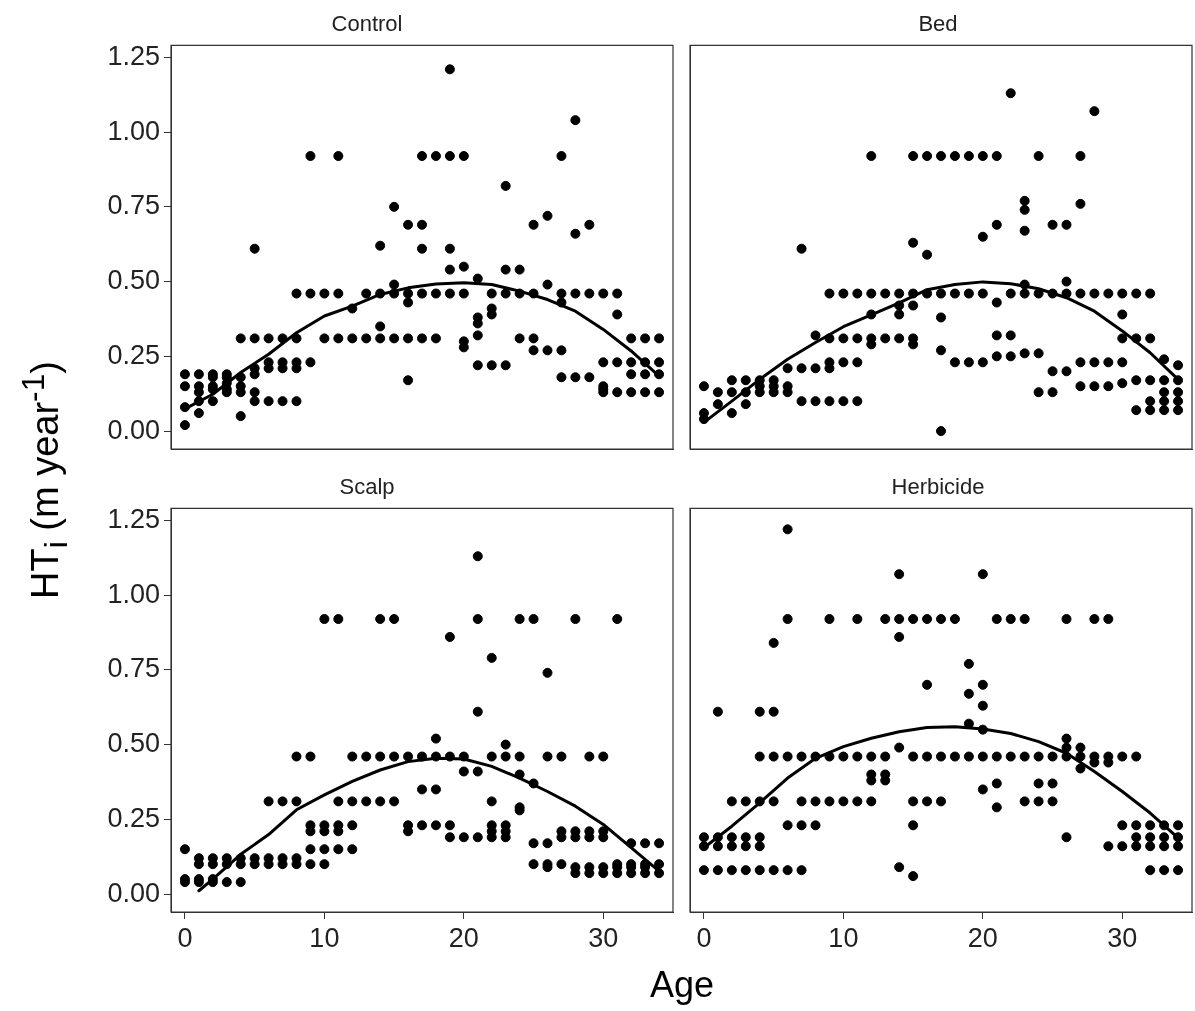 The width and height of the screenshot is (1195, 1011). I want to click on chart-title: Herbicide, so click(938, 487).